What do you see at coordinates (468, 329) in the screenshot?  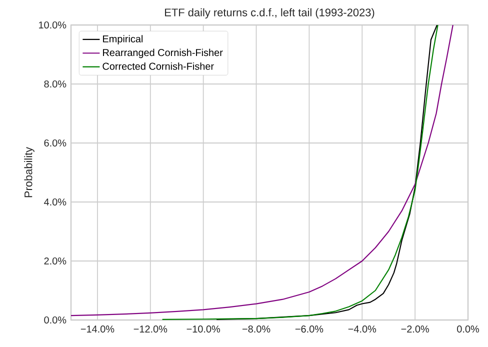 I see `x-tick-label: 0.0%` at bounding box center [468, 329].